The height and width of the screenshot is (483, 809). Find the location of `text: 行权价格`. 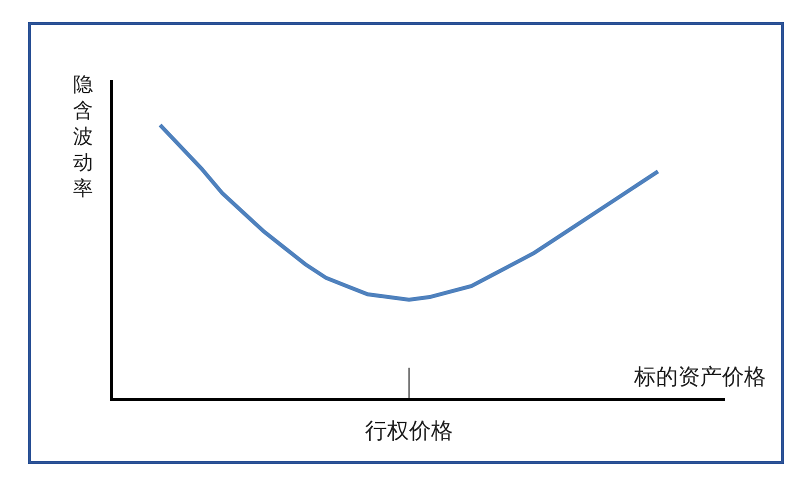

text: 行权价格 is located at coordinates (409, 431).